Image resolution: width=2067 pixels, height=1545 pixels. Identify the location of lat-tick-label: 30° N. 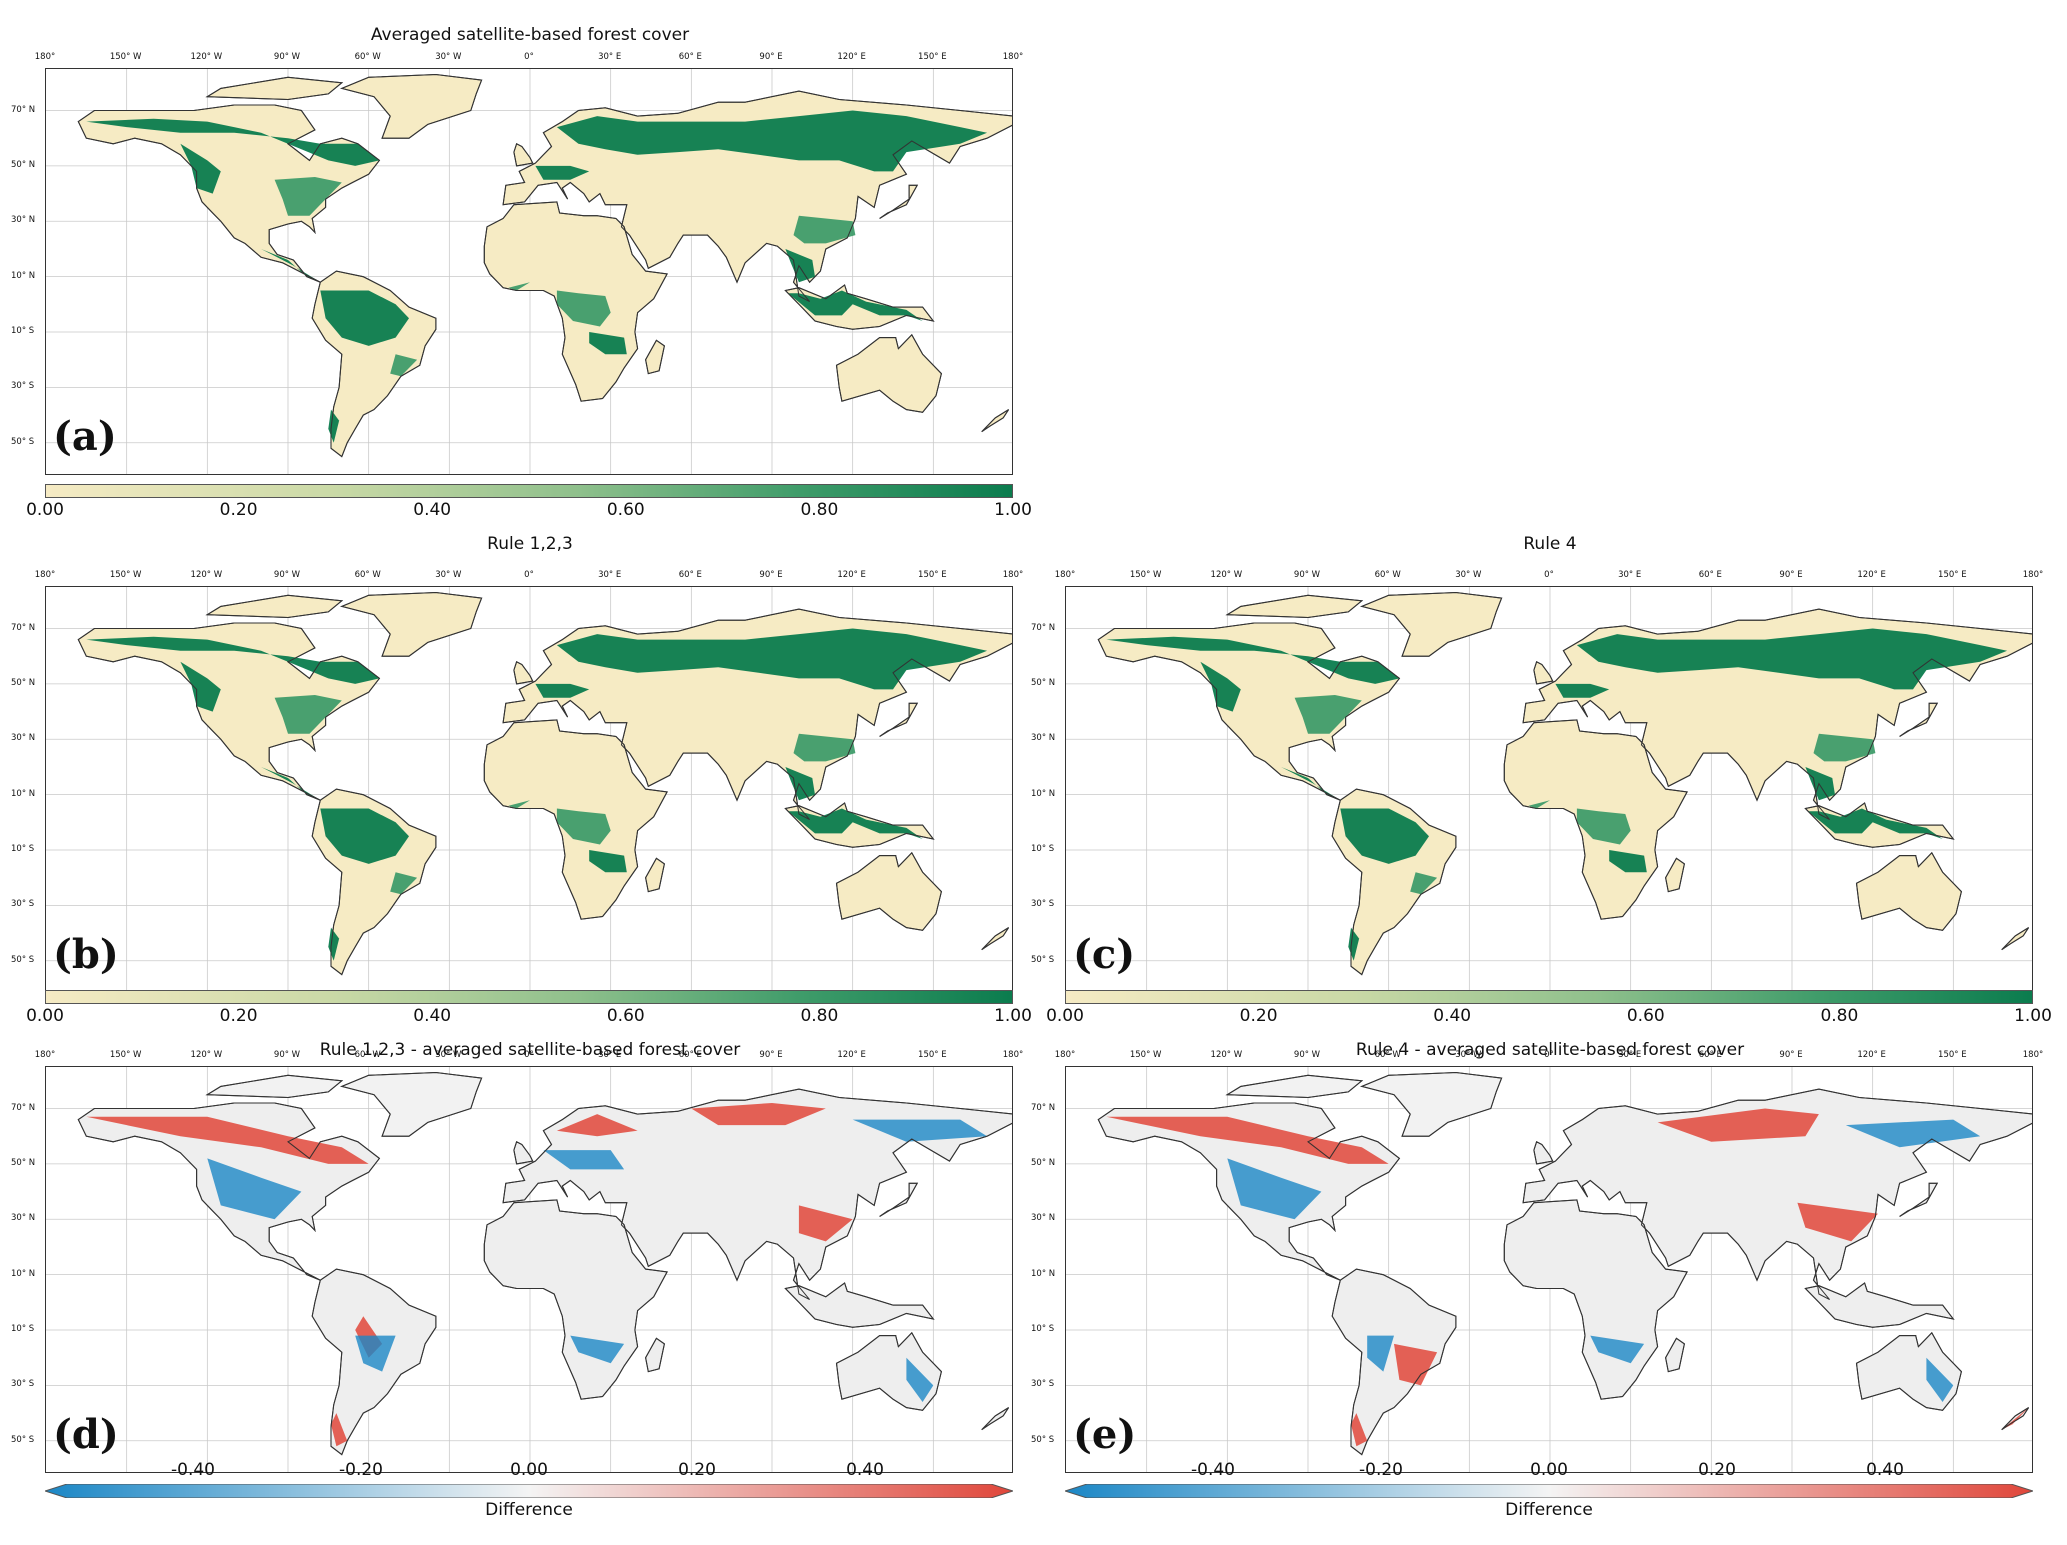
(1043, 738).